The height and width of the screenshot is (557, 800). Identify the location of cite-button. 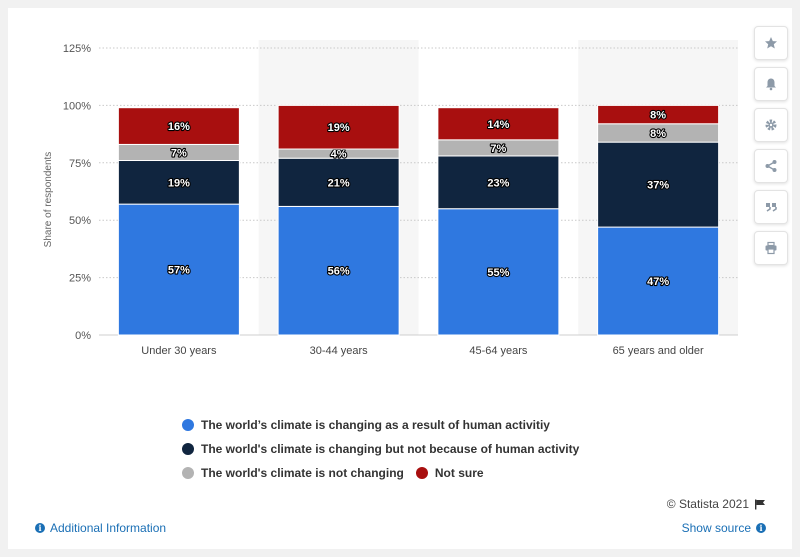
(771, 207).